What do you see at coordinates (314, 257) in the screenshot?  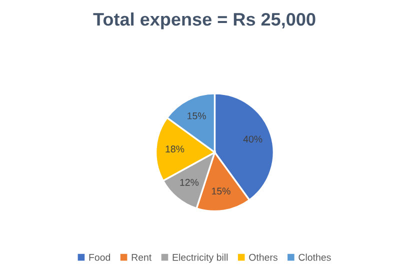 I see `legend-label: Clothes` at bounding box center [314, 257].